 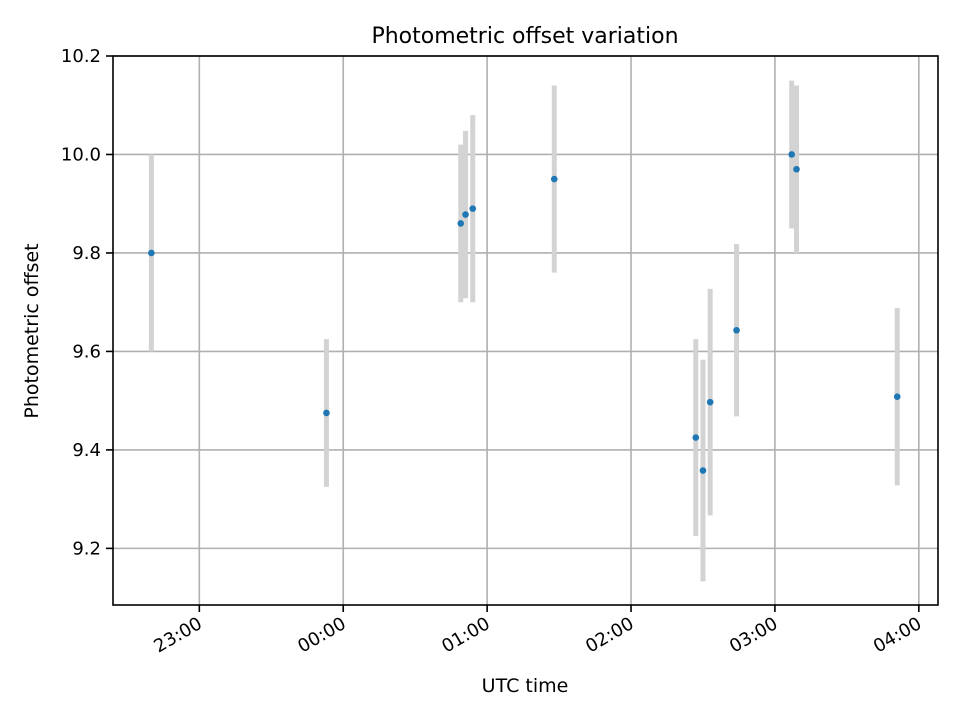 I want to click on y-tick-label: 9.8, so click(x=86, y=253).